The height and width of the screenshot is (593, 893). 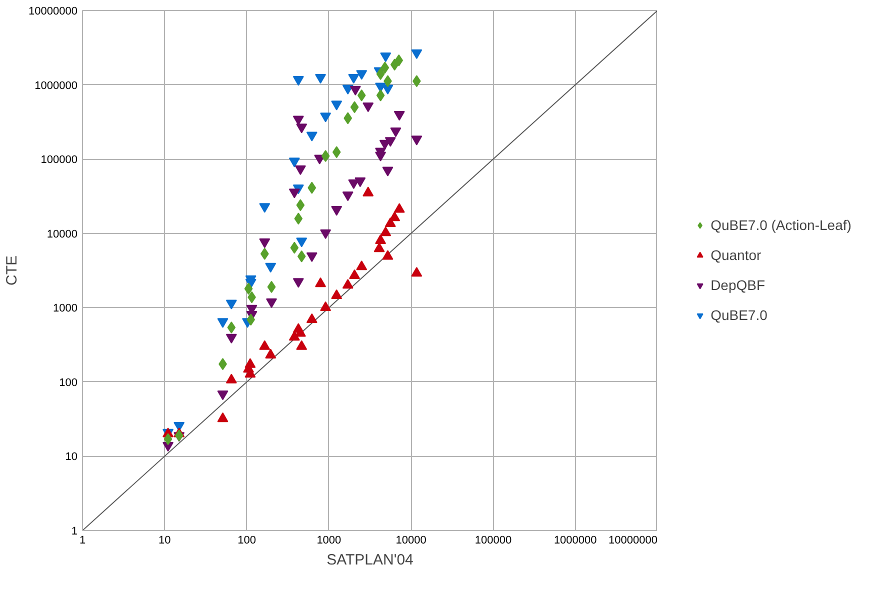 What do you see at coordinates (633, 540) in the screenshot?
I see `x-tick-label: 10000000` at bounding box center [633, 540].